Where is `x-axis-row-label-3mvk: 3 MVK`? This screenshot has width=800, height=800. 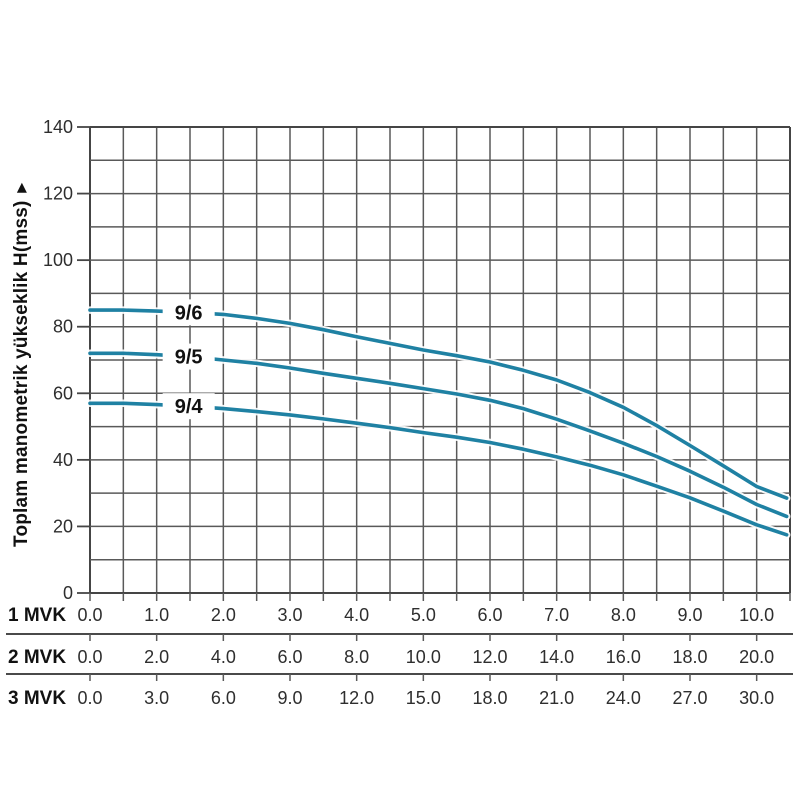
x-axis-row-label-3mvk: 3 MVK is located at coordinates (37, 698).